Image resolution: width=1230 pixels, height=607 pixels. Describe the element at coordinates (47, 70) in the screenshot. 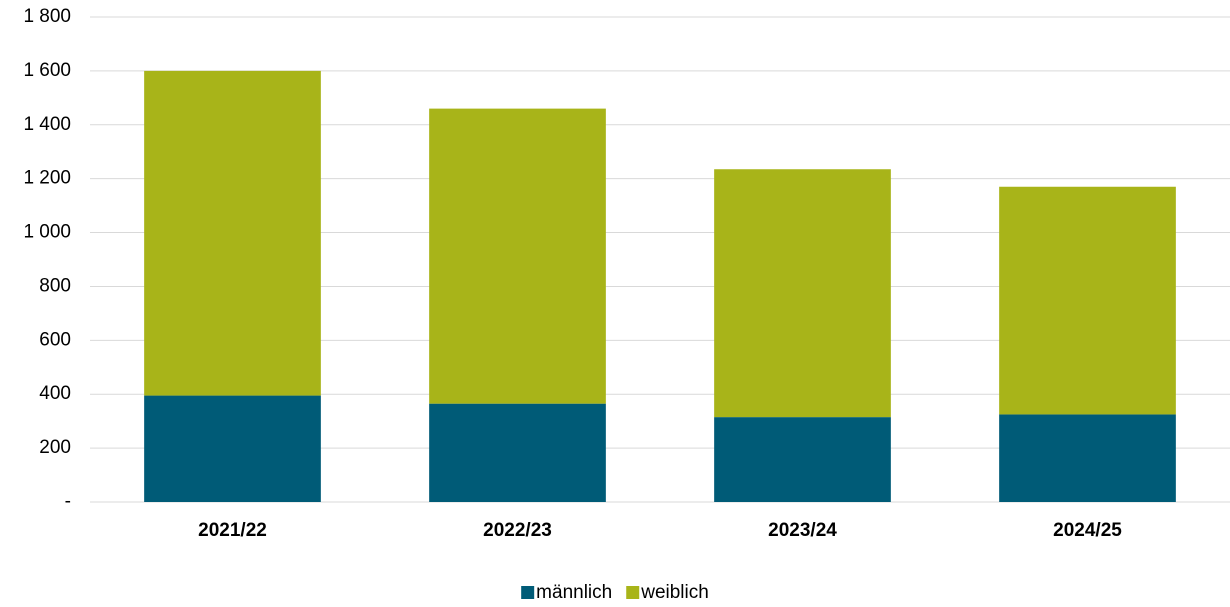

I see `y-tick-label: 1 600` at that location.